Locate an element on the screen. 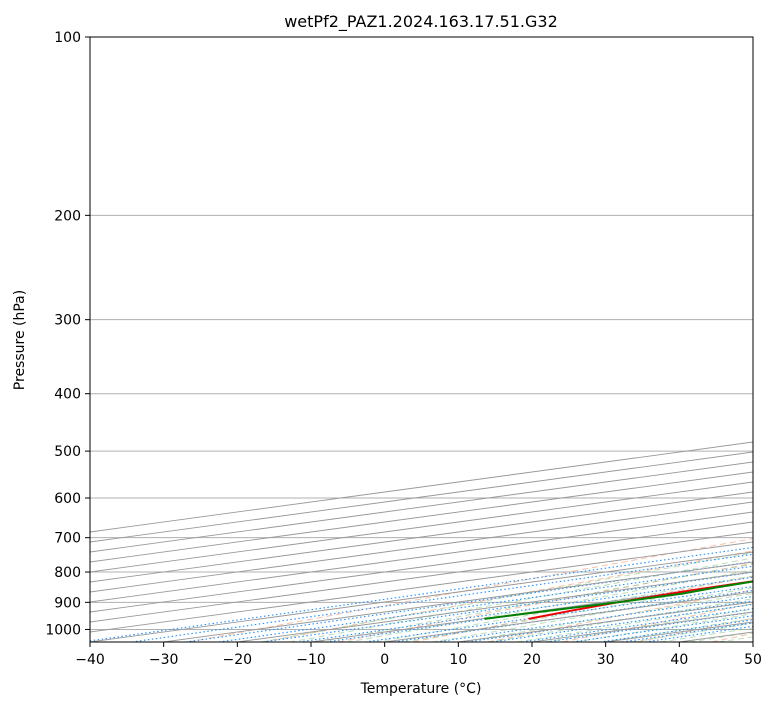 Image resolution: width=775 pixels, height=708 pixels. x-tick-label: −30 is located at coordinates (164, 660).